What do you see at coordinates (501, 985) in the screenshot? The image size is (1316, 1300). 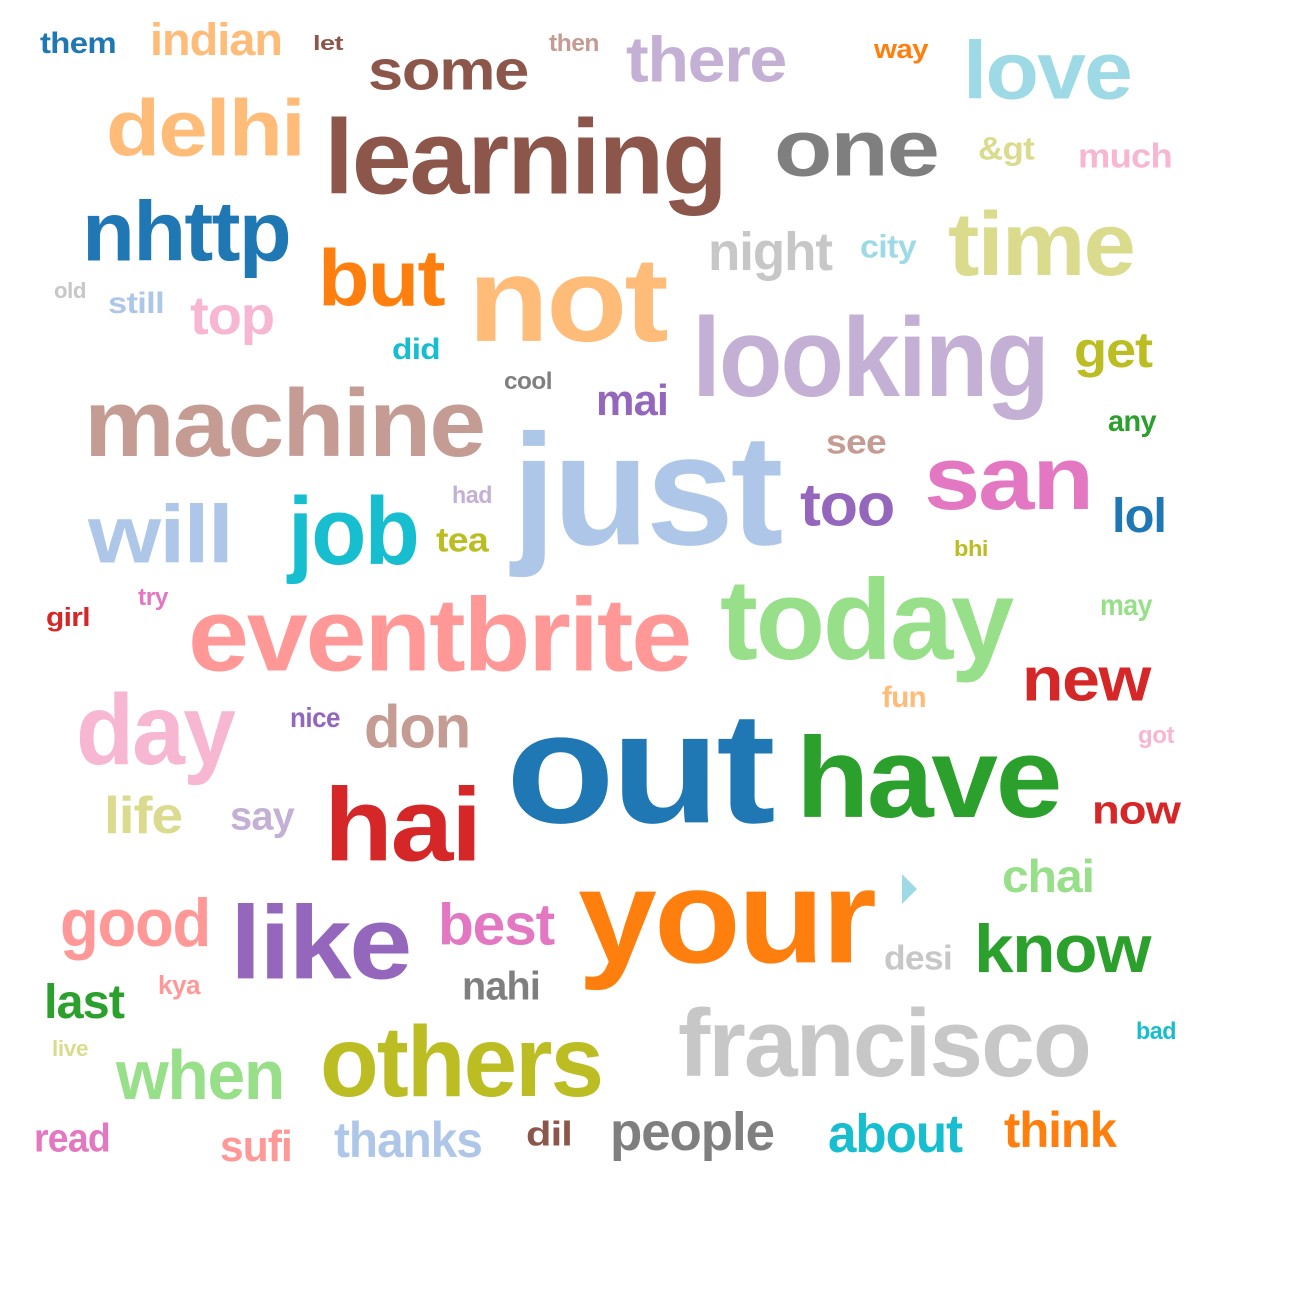 I see `word-nahi: nahi` at bounding box center [501, 985].